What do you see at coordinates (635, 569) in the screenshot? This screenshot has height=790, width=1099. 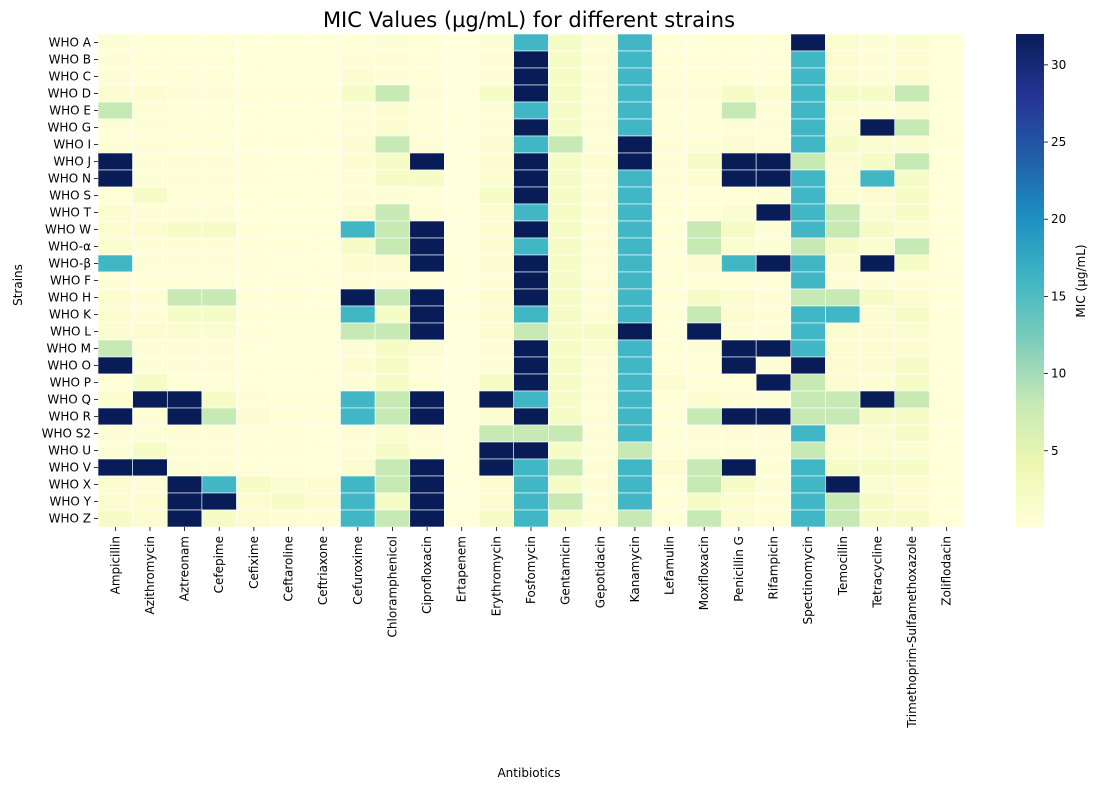 I see `x-tick-label: Kanamycin` at bounding box center [635, 569].